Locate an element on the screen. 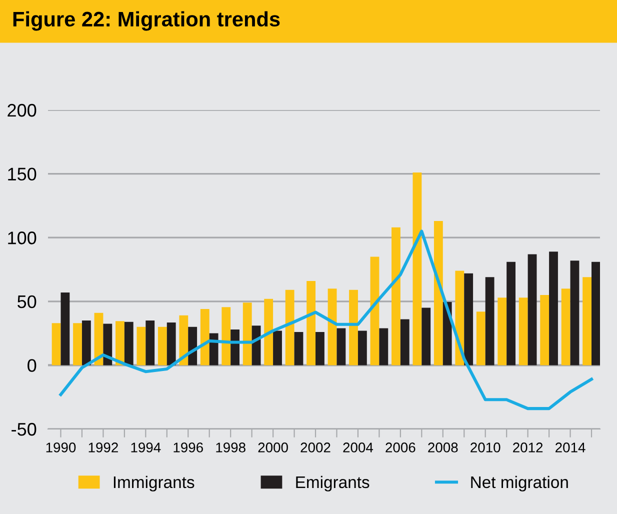 Image resolution: width=617 pixels, height=514 pixels. x-tick-label: 2002 is located at coordinates (315, 447).